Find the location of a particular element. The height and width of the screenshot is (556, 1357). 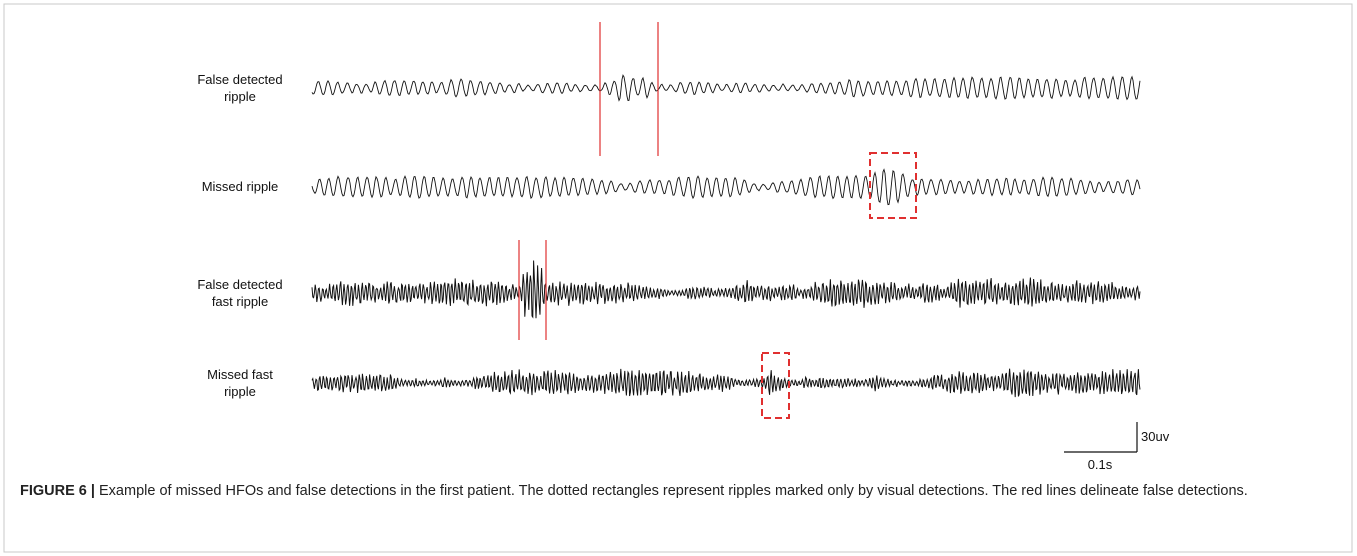

scale-time: 0.1s is located at coordinates (1100, 464).